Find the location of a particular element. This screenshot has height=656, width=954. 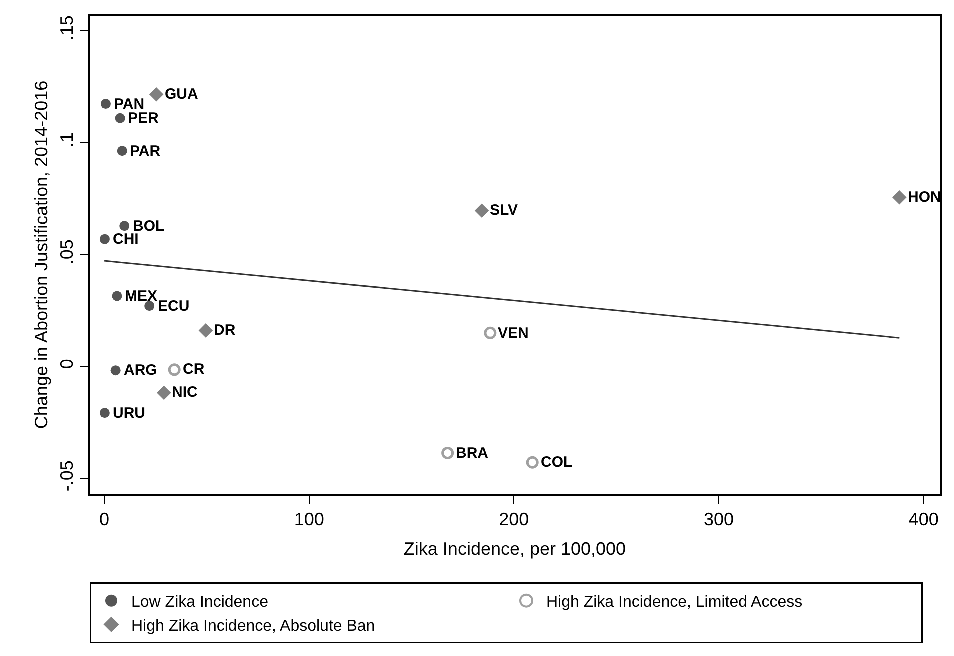

y-tick-label: -.05 is located at coordinates (67, 476).